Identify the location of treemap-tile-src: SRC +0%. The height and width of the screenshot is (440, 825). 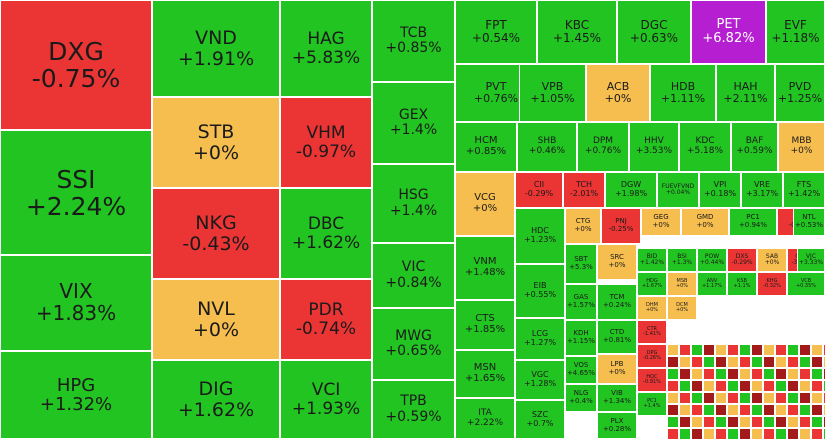
(617, 262).